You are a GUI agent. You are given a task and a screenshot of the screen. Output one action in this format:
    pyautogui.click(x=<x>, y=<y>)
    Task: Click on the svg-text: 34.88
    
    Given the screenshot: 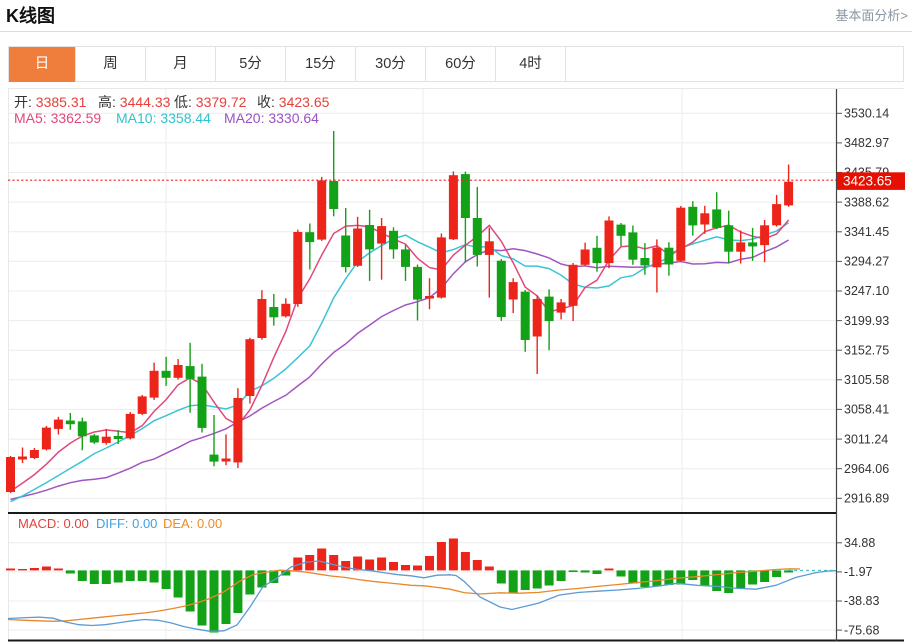 What is the action you would take?
    pyautogui.click(x=859, y=543)
    